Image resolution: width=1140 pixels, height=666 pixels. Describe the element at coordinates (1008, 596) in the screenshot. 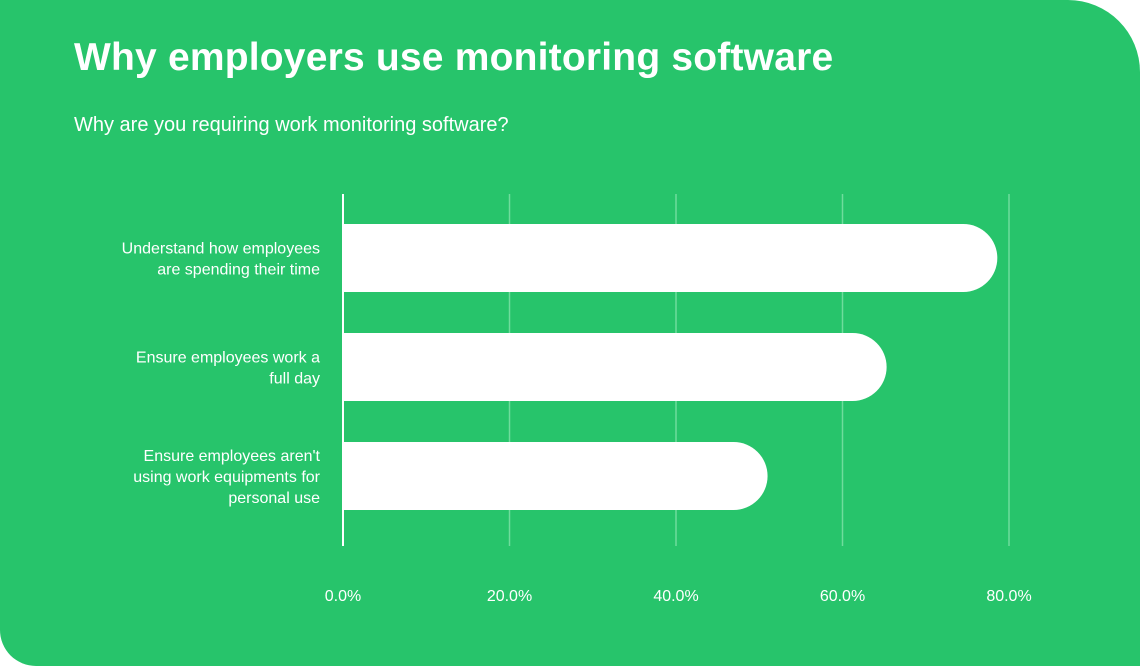

I see `x-tick-label: 80.0%` at that location.